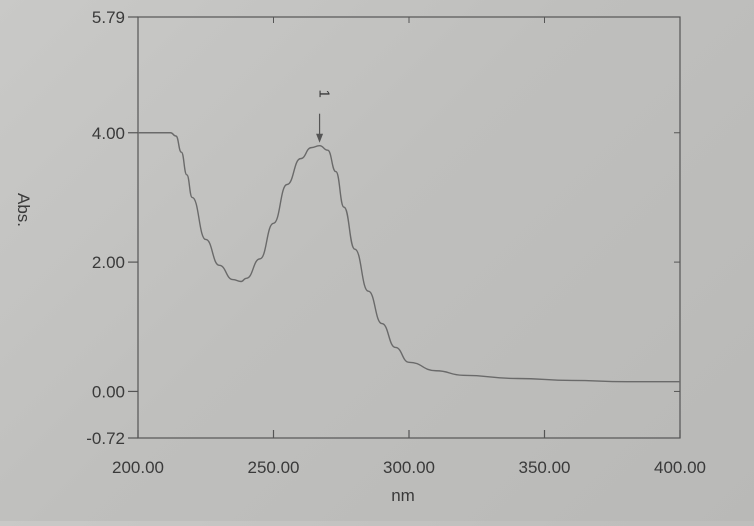  I want to click on y-tick-label: 5.79, so click(108, 17).